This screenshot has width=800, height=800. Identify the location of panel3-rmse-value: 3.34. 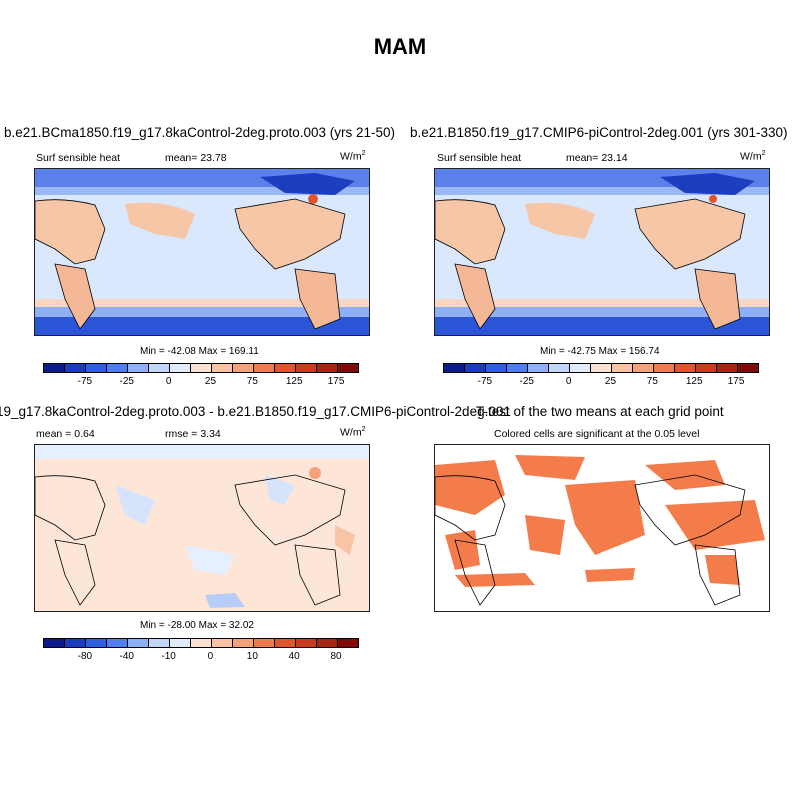
(210, 434).